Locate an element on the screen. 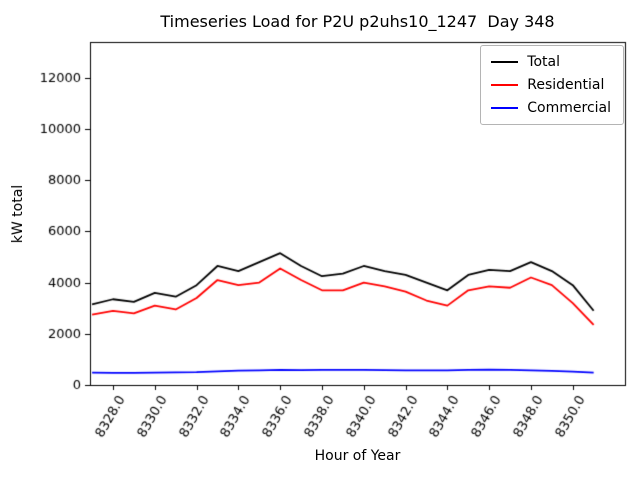 The width and height of the screenshot is (640, 480). legend-item-total: Total is located at coordinates (551, 62).